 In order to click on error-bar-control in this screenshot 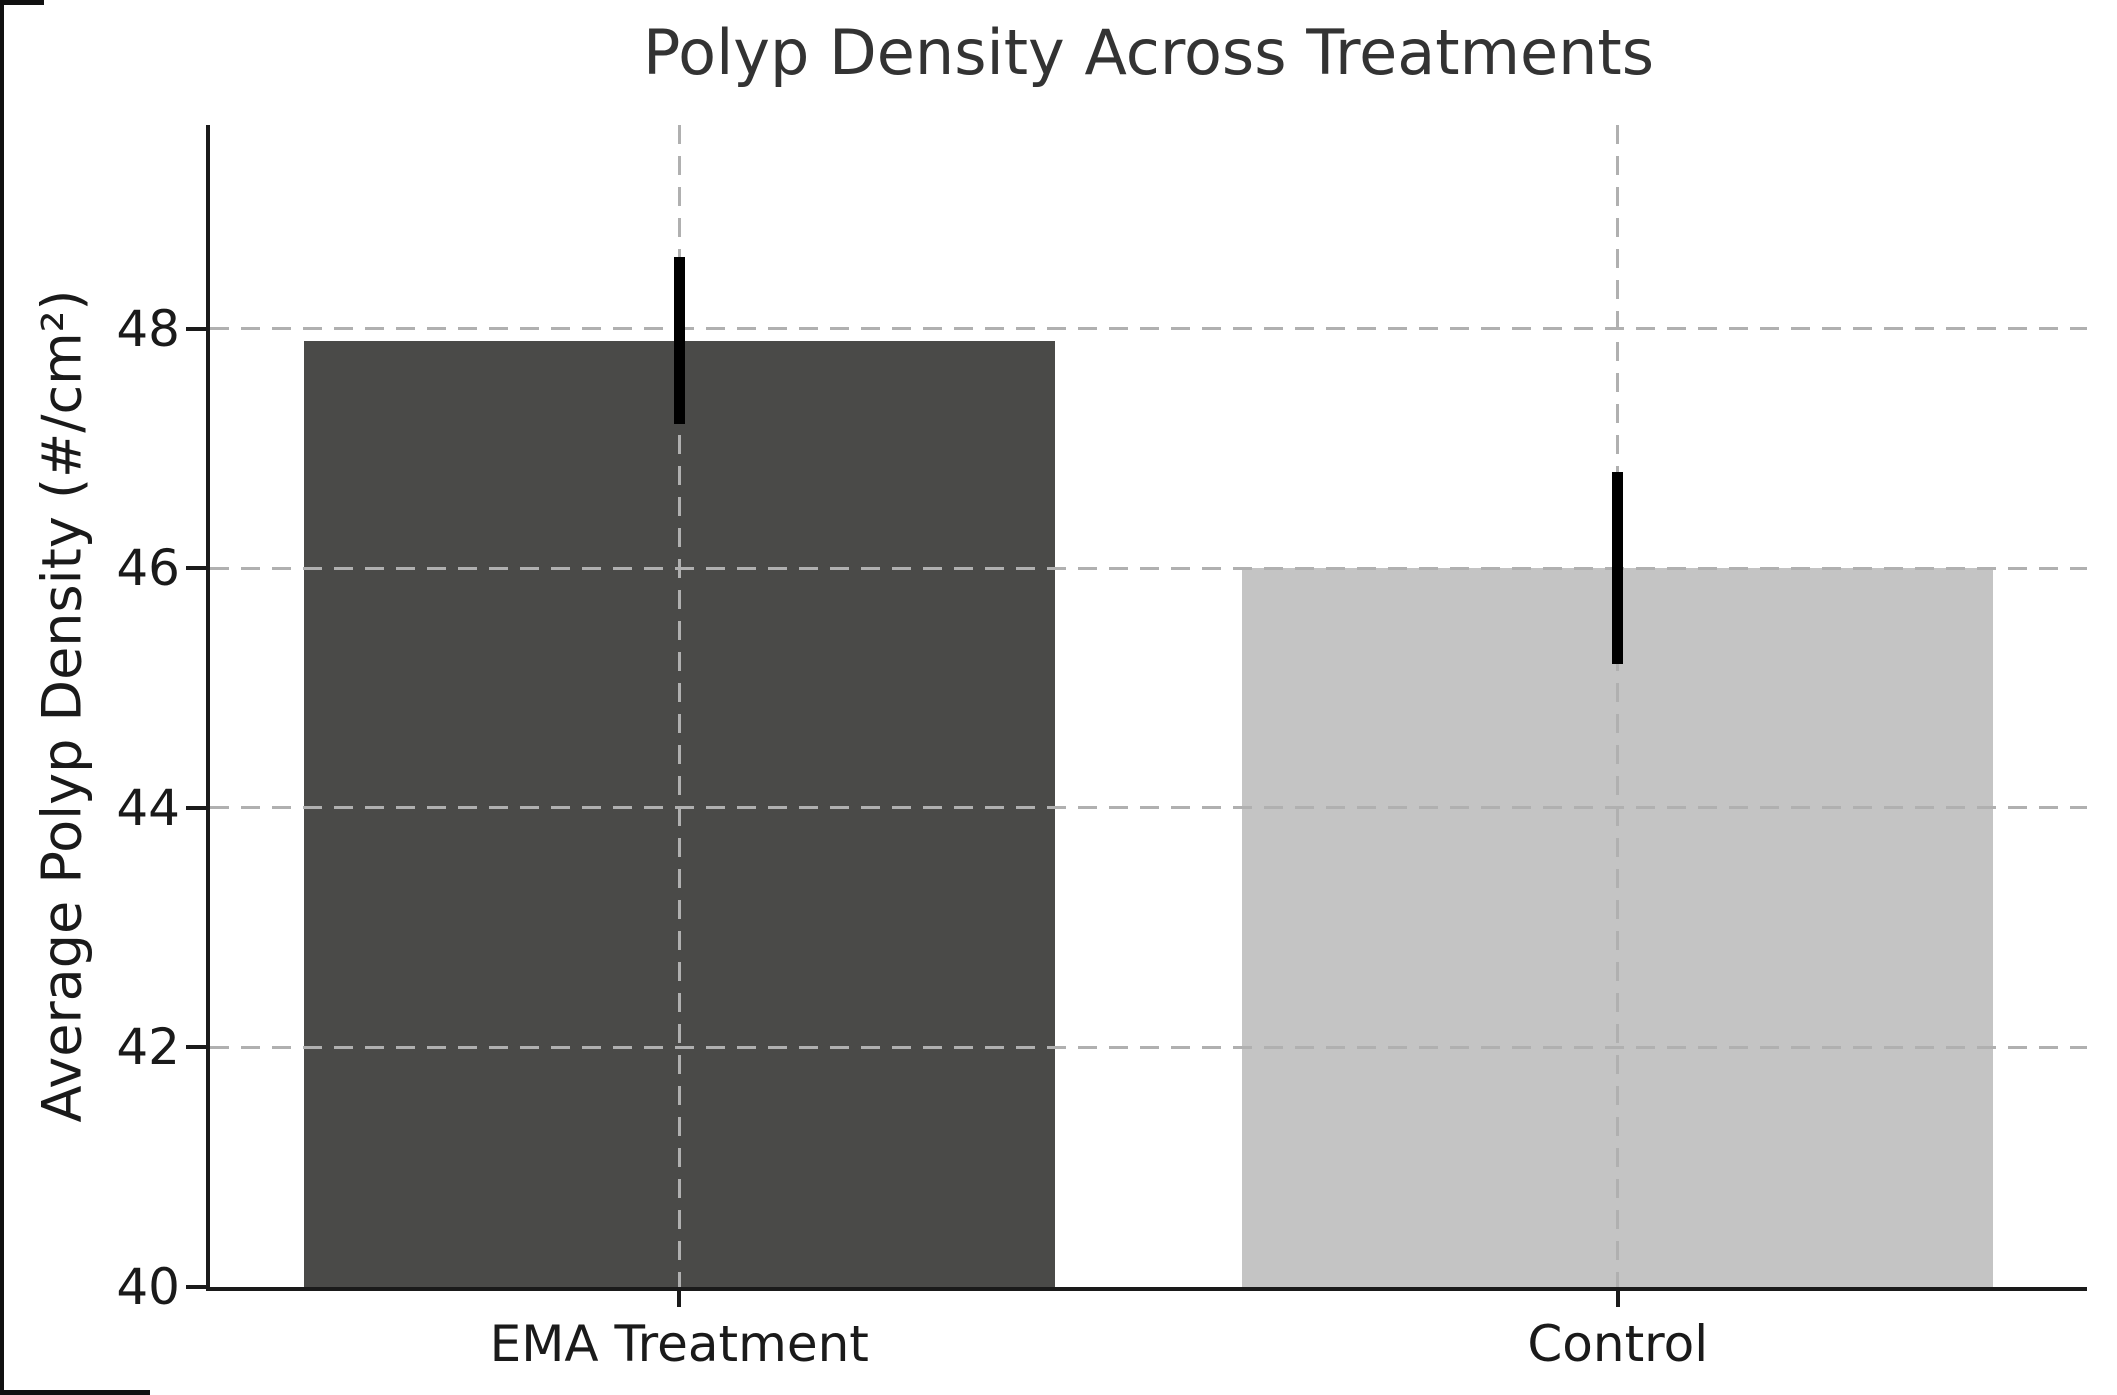, I will do `click(1618, 568)`.